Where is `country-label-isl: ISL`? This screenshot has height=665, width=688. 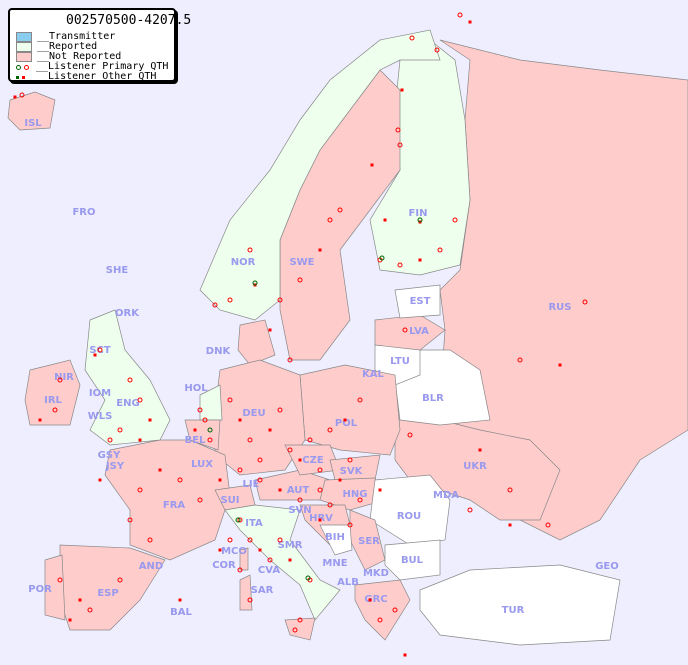
country-label-isl: ISL is located at coordinates (33, 123).